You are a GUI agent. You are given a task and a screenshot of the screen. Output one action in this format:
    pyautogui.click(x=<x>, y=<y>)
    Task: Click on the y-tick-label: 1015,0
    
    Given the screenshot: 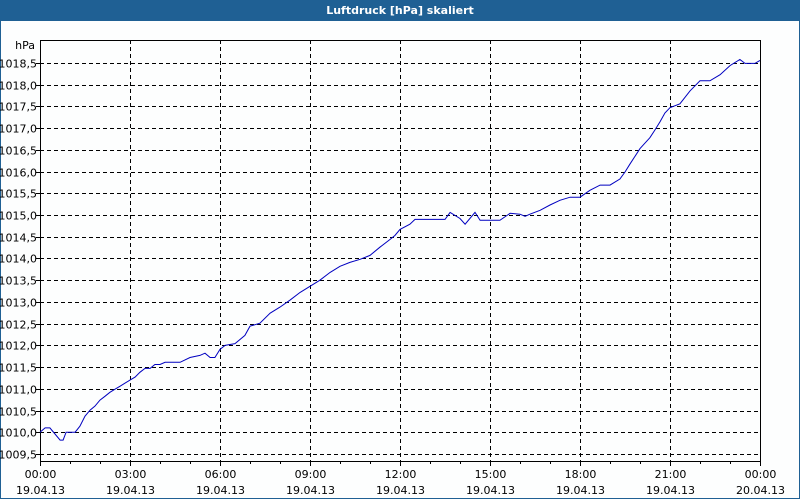 What is the action you would take?
    pyautogui.click(x=18, y=216)
    